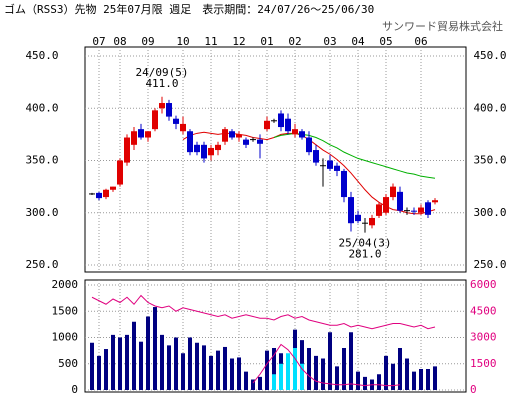 Image resolution: width=520 pixels, height=400 pixels. I want to click on x-tick-label: 02, so click(294, 41).